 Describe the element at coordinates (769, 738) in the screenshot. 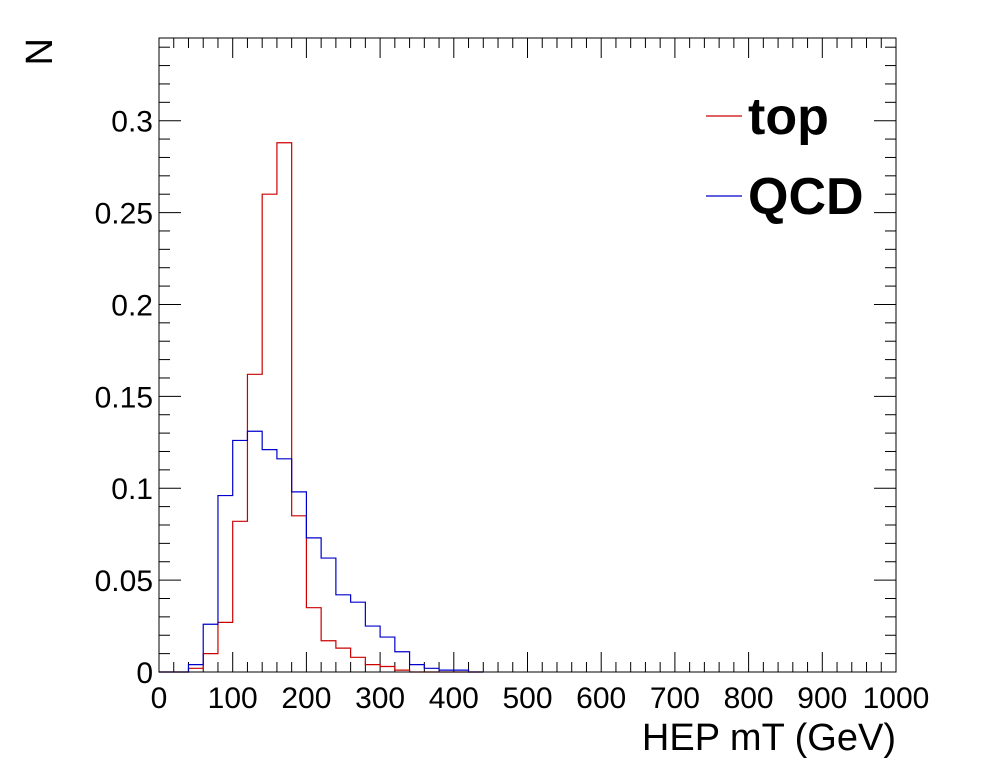

I see `x-axis-title: HEP mT (GeV)` at that location.